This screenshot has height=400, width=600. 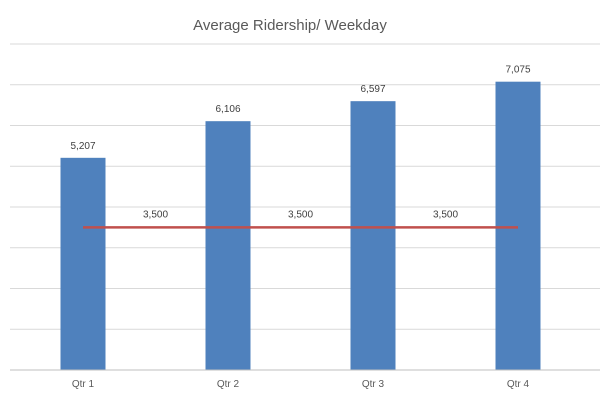 What do you see at coordinates (82, 146) in the screenshot?
I see `bar-data-label: 5,207` at bounding box center [82, 146].